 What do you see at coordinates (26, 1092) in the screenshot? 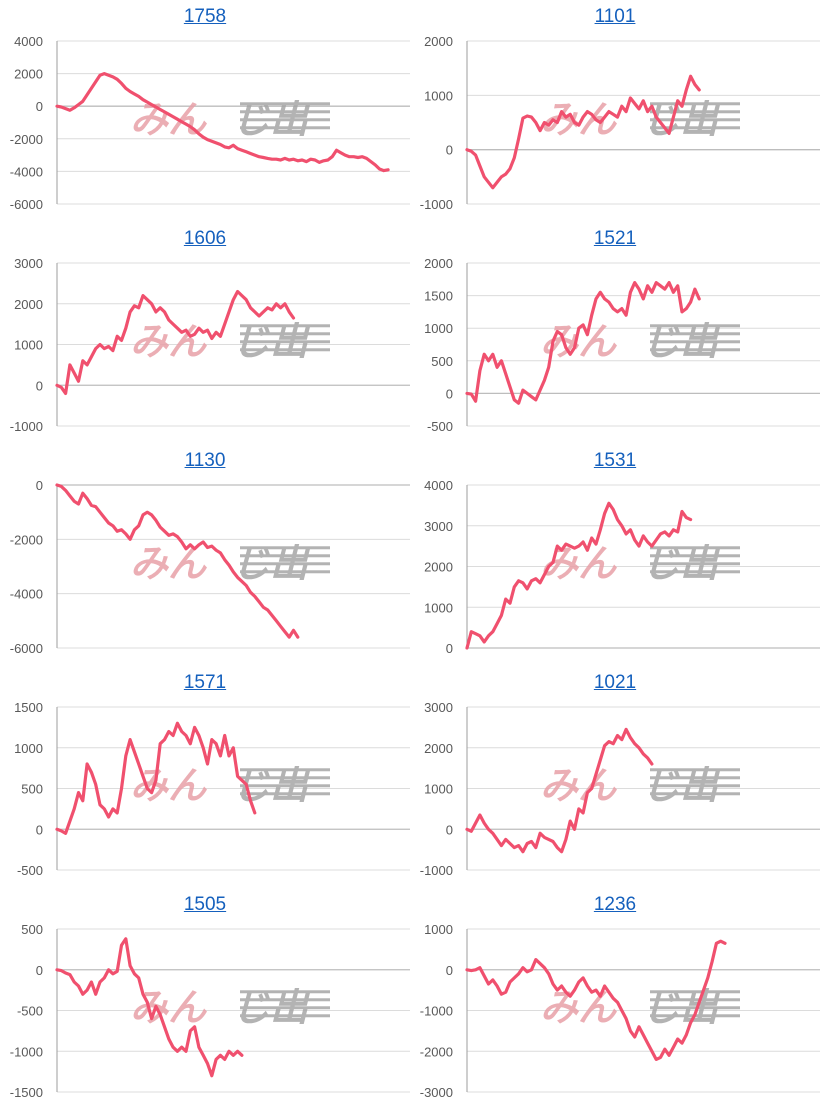
I see `y-tick-label: -1500` at bounding box center [26, 1092].